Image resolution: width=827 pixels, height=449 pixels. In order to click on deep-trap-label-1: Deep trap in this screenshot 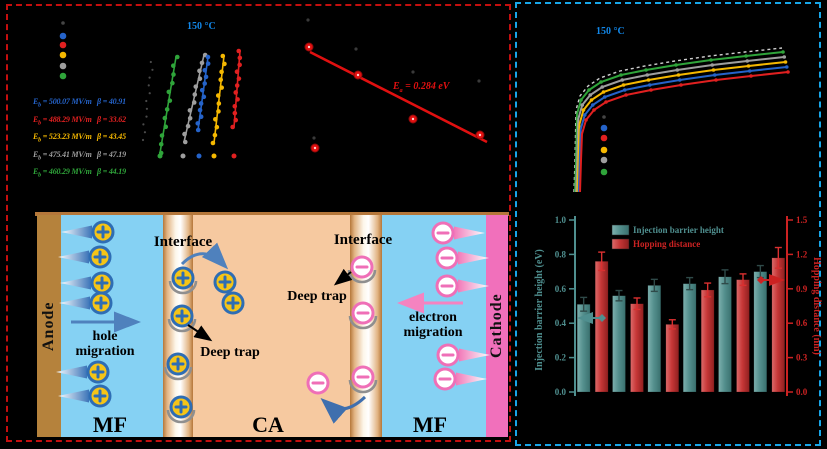, I will do `click(230, 352)`.